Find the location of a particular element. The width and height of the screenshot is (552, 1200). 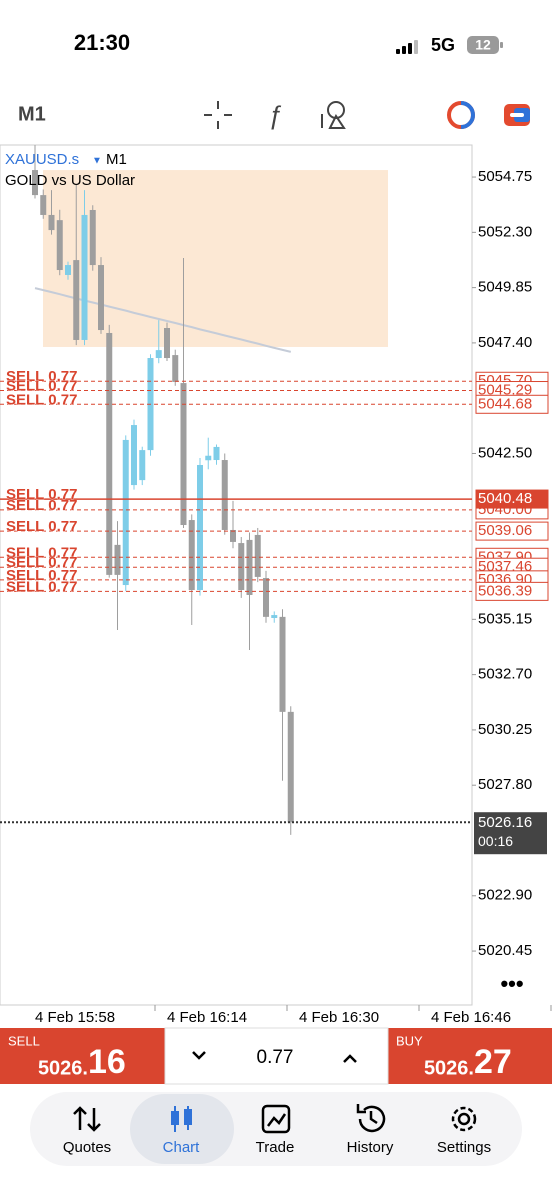

y-tick-label: 5054.75 is located at coordinates (505, 176).